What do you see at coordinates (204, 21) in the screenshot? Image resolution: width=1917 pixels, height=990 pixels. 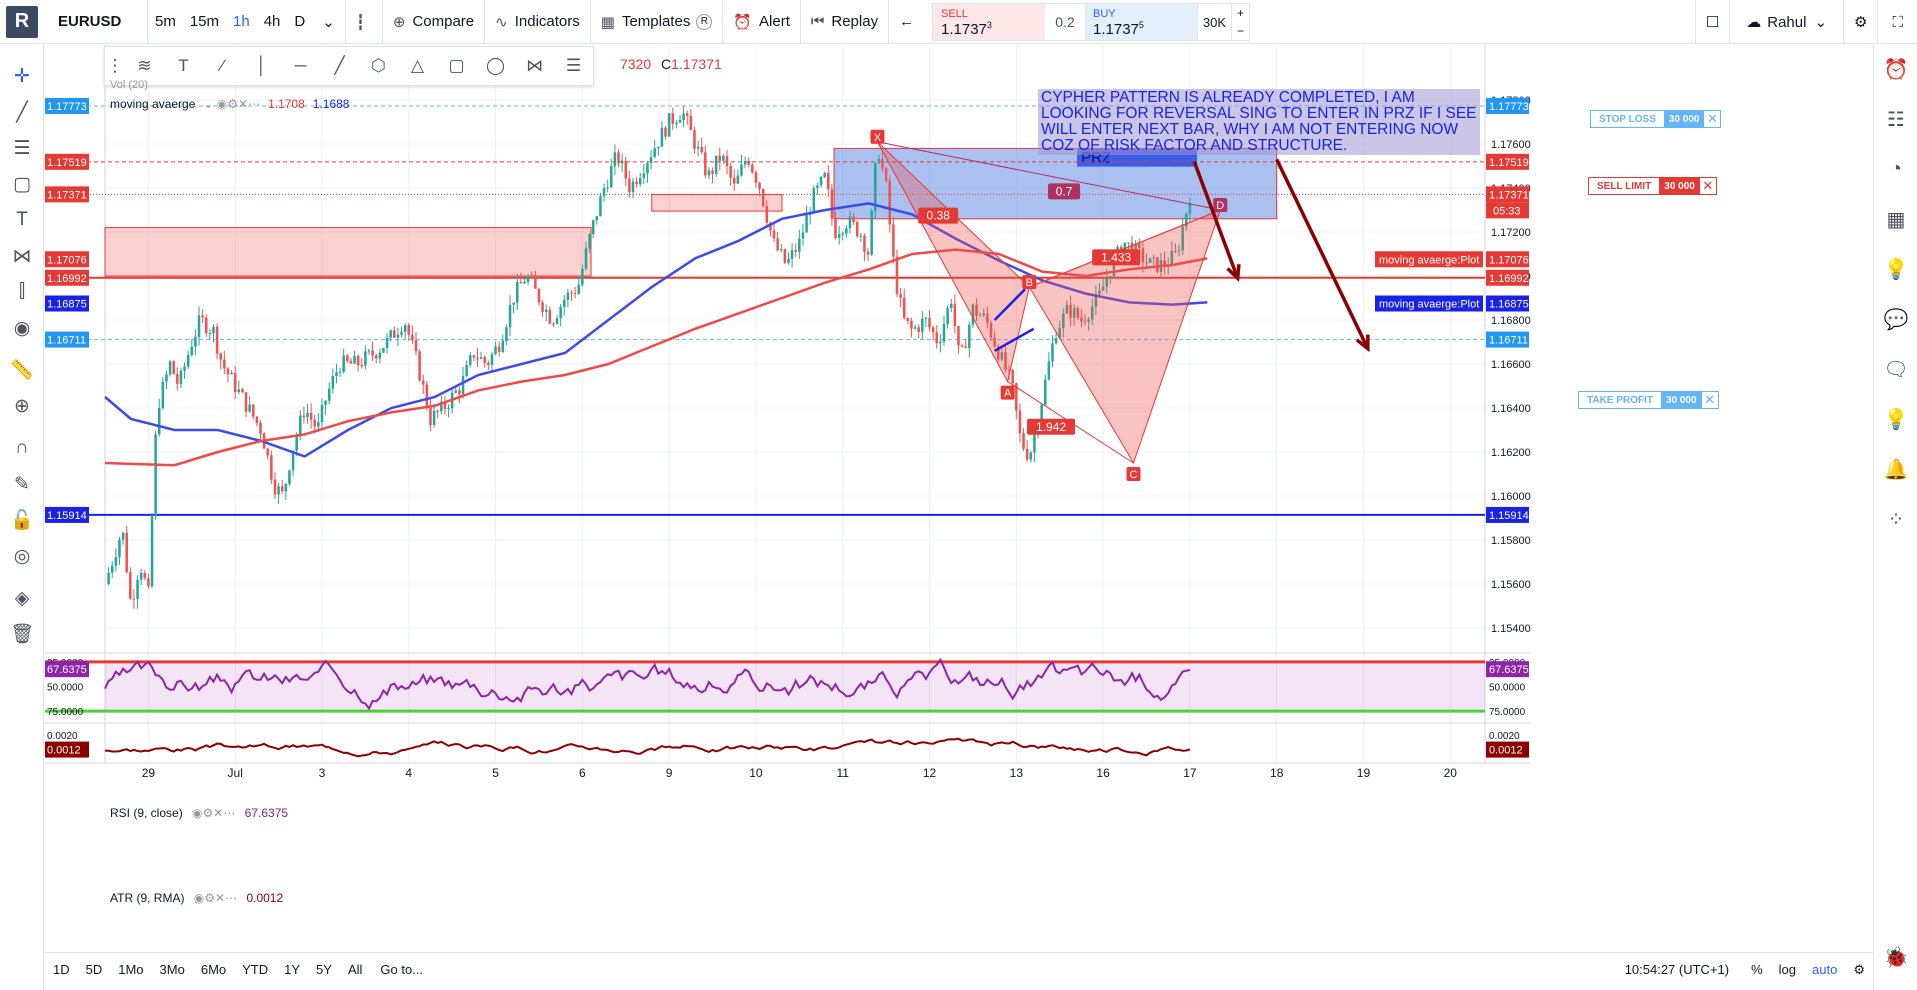 I see `interval-15m: 15m` at bounding box center [204, 21].